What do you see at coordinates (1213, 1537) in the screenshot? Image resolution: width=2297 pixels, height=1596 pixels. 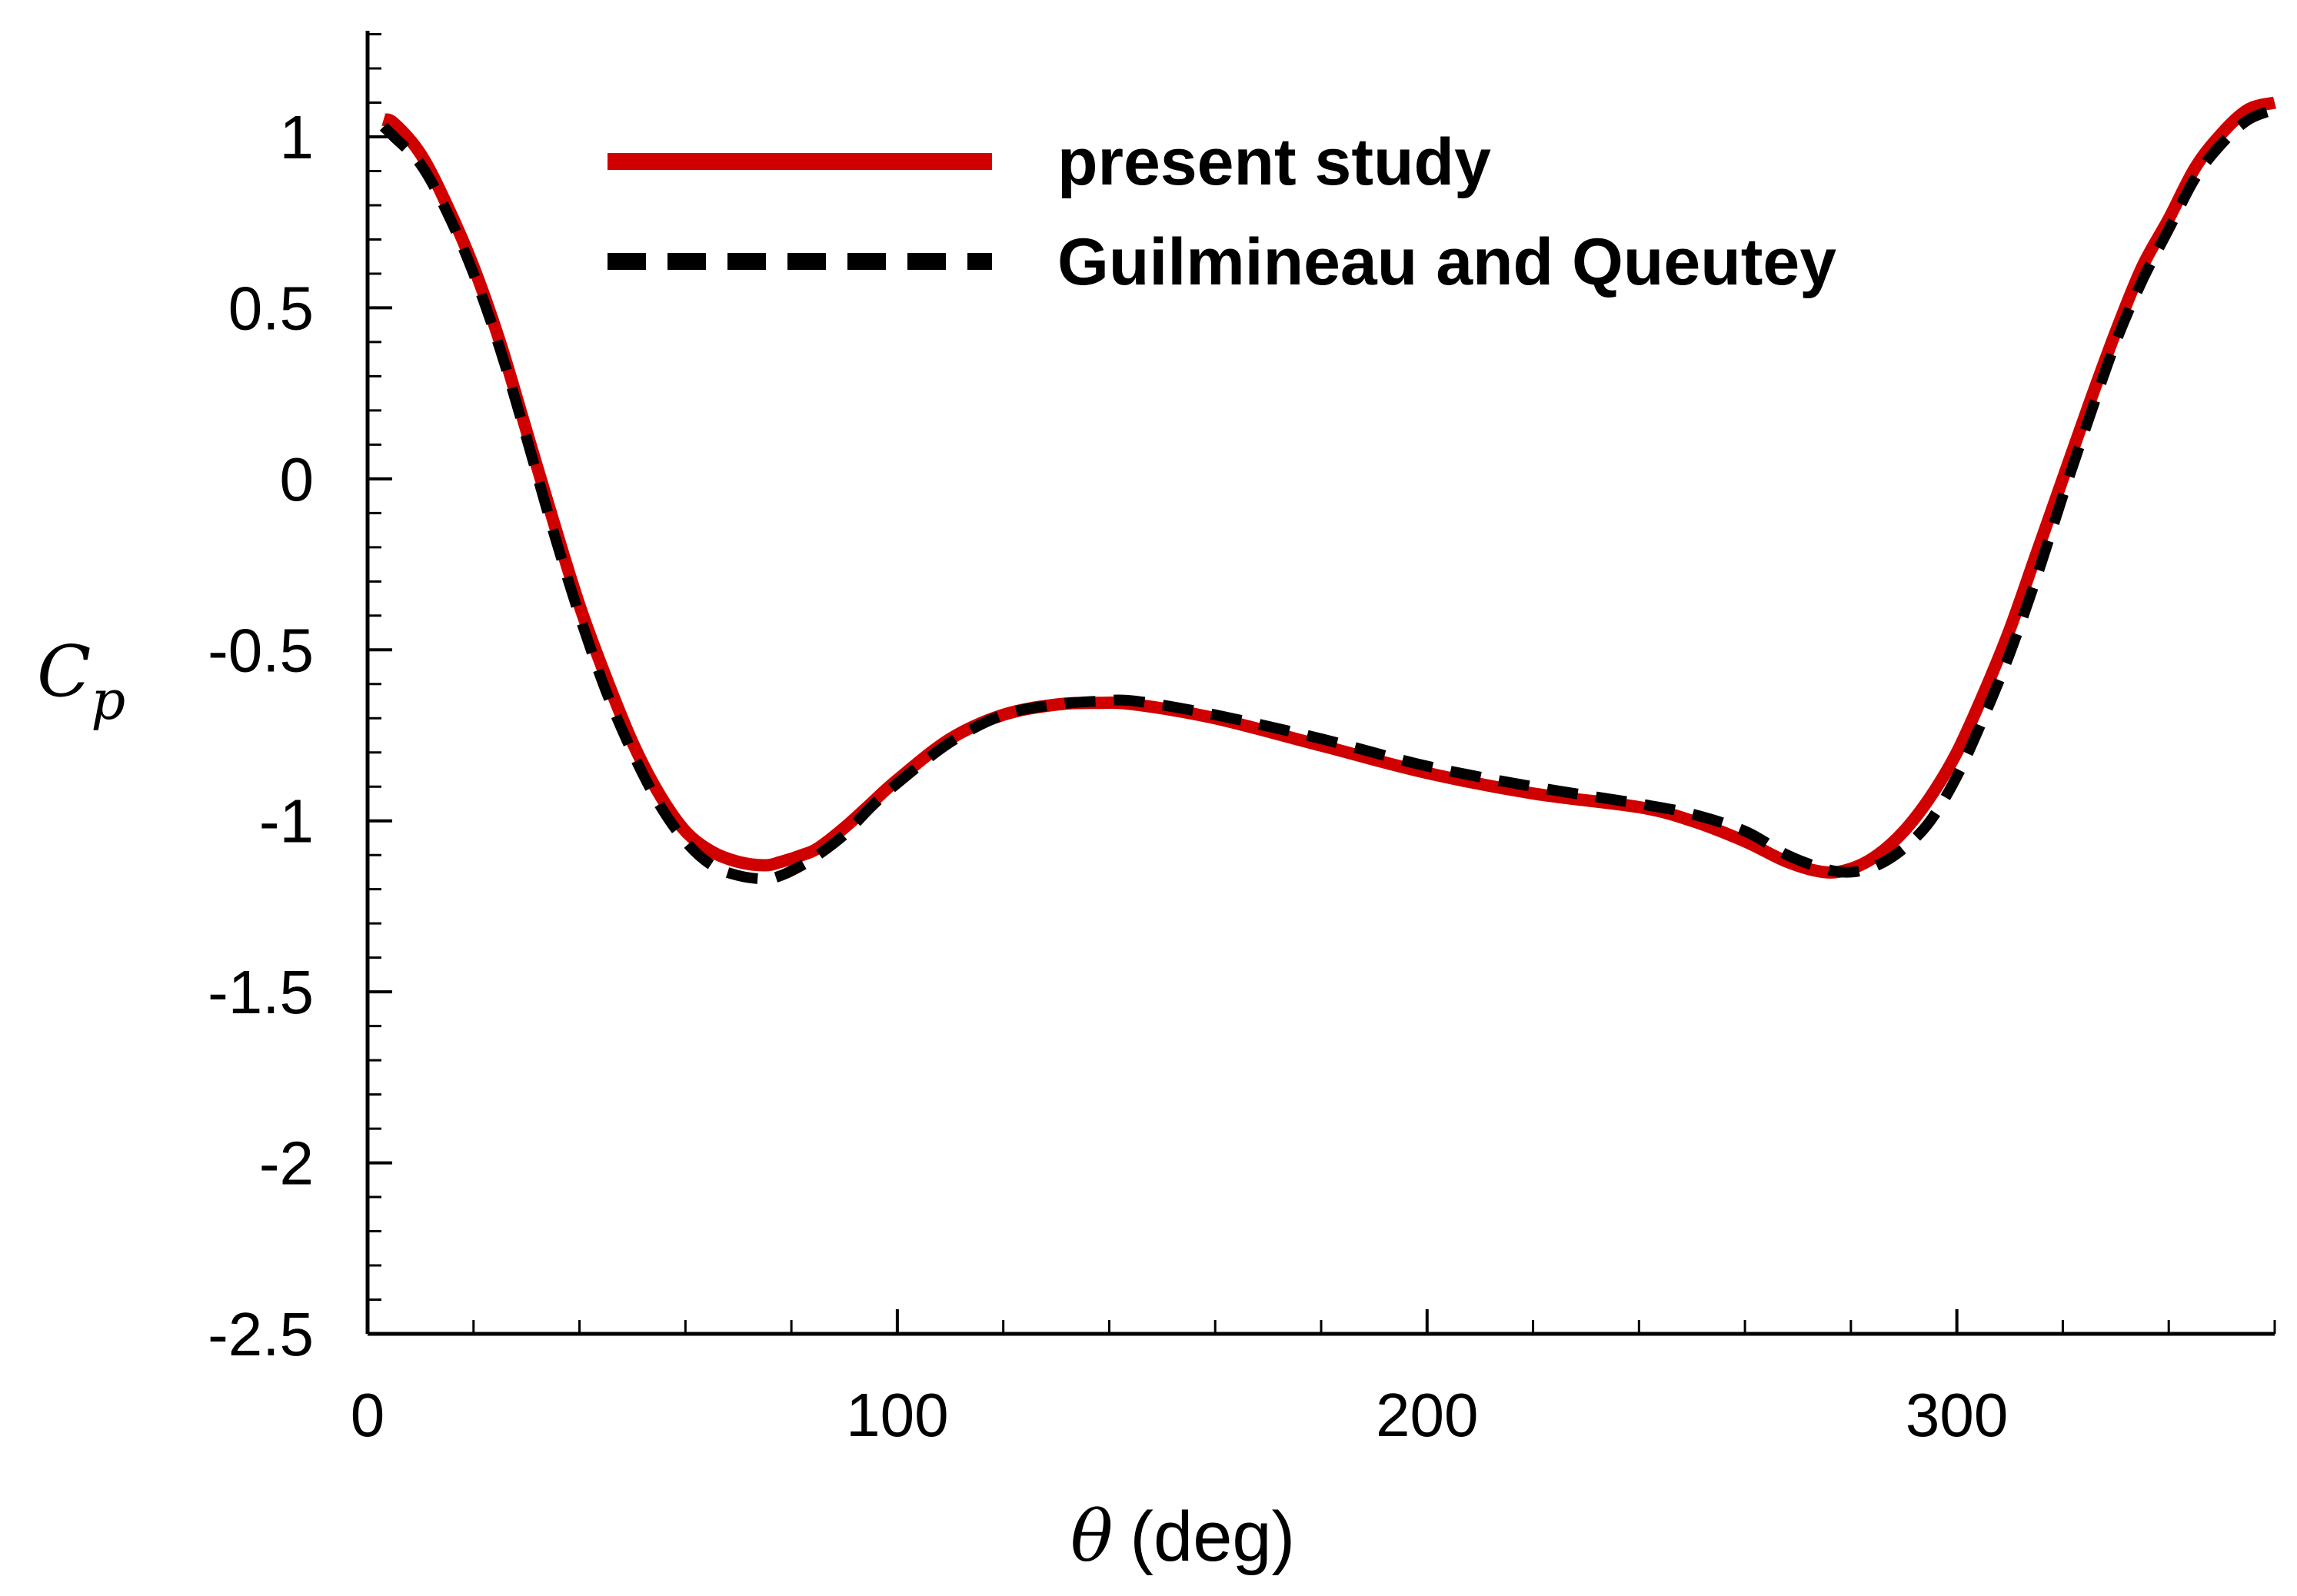 I see `x-axis-title-unit: (deg)` at bounding box center [1213, 1537].